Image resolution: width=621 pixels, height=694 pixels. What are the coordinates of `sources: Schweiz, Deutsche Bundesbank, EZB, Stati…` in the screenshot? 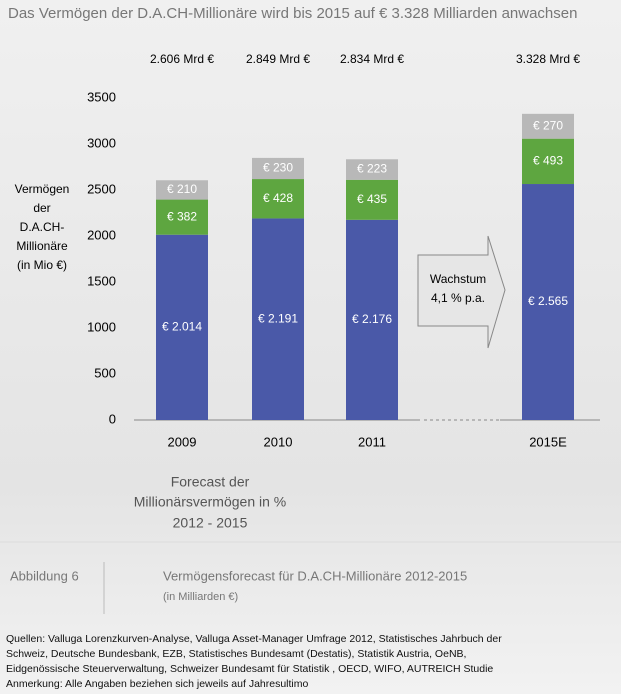 It's located at (236, 654).